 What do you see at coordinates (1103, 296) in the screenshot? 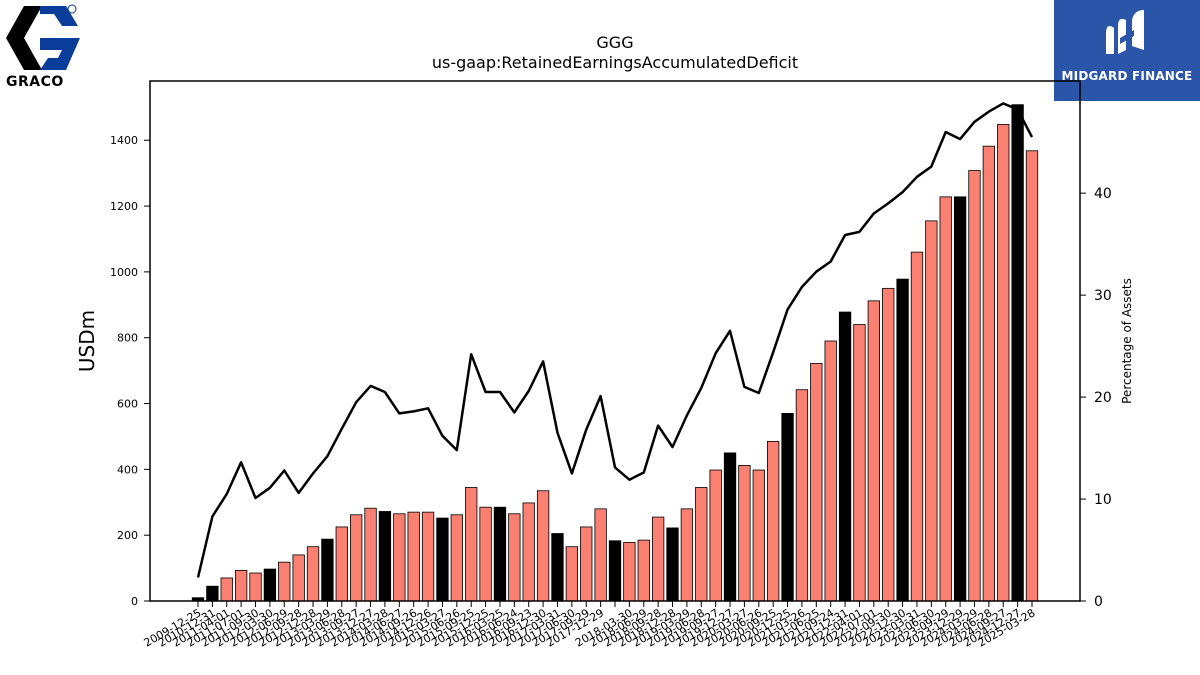
I see `y2-tick-label: 30` at bounding box center [1103, 296].